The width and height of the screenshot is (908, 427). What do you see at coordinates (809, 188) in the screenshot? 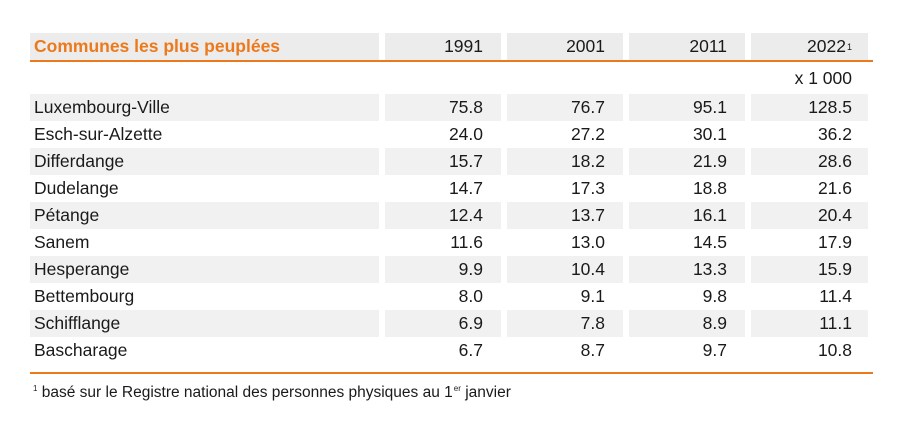
I see `population-value: 21.6` at bounding box center [809, 188].